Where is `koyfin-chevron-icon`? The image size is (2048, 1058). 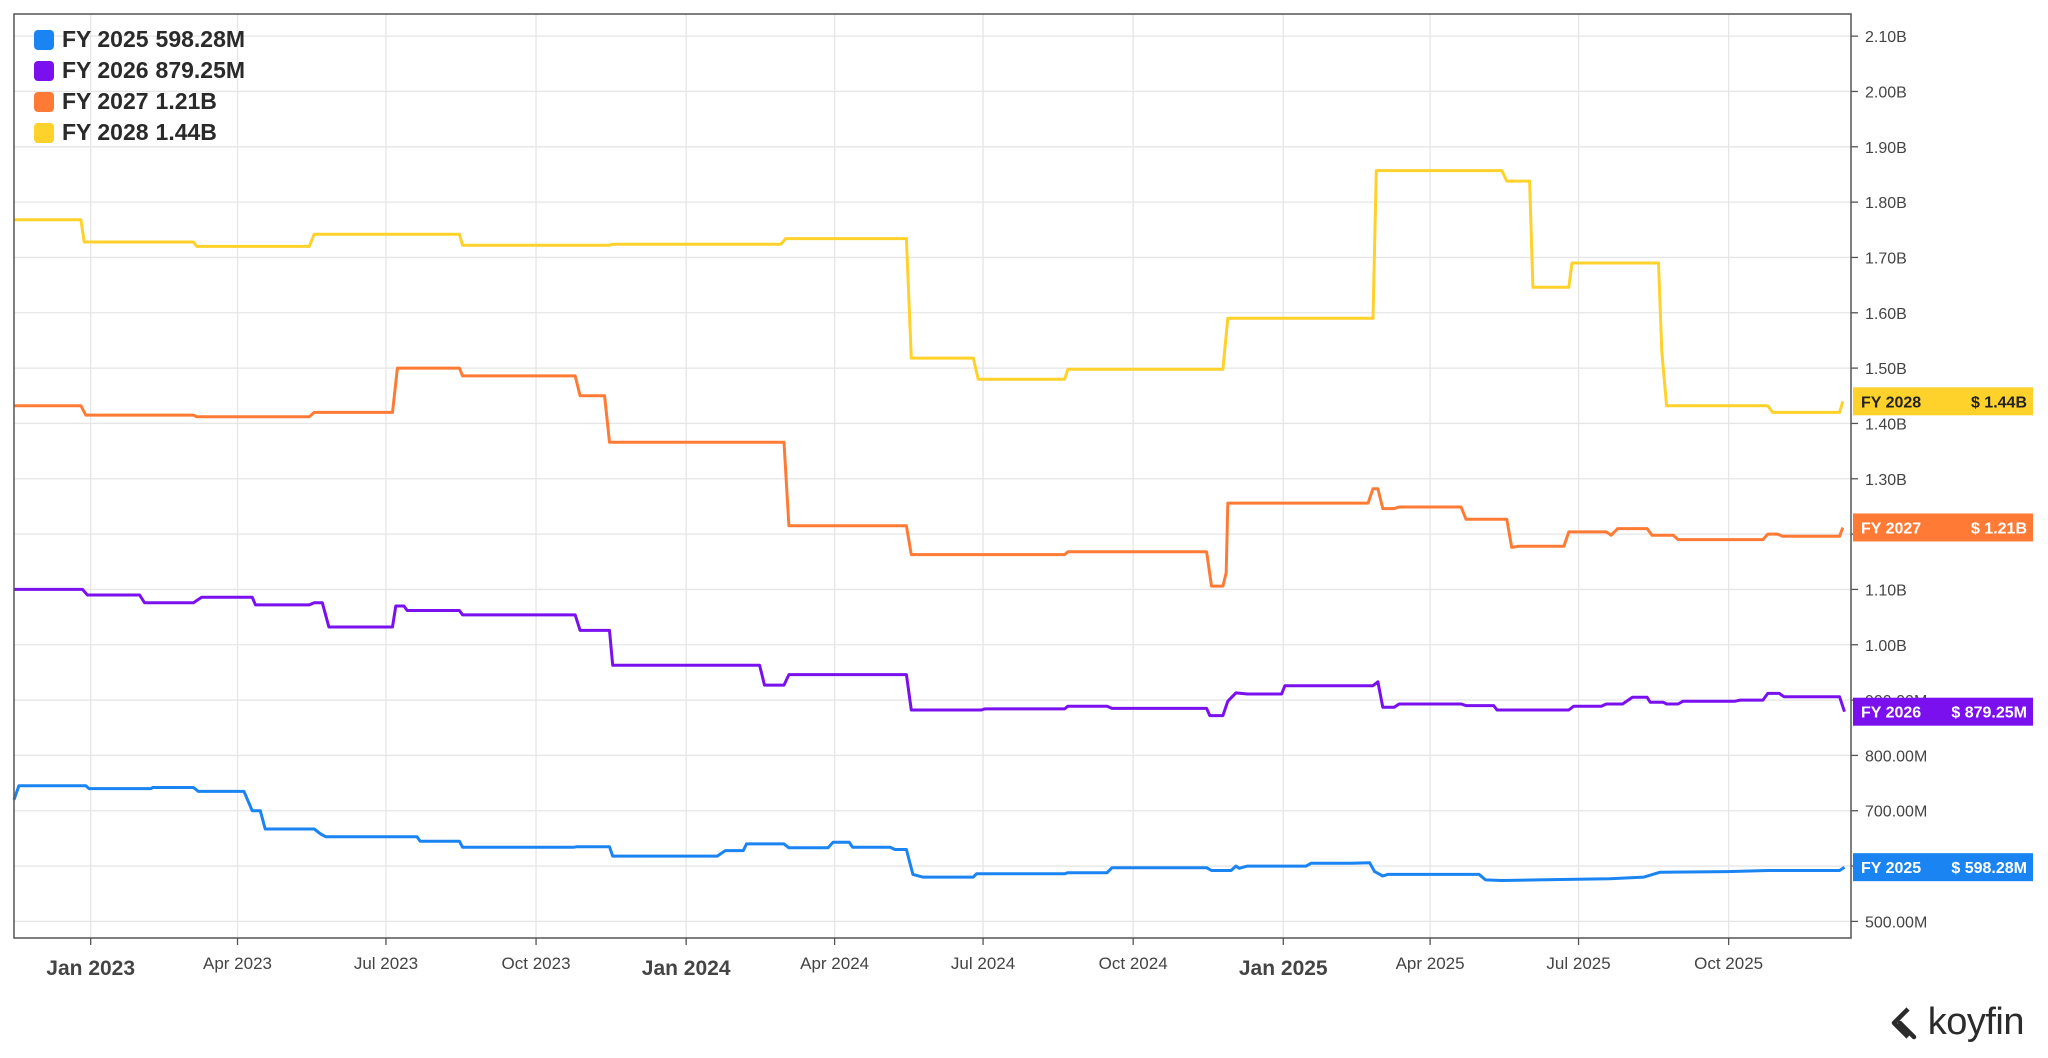 koyfin-chevron-icon is located at coordinates (1903, 1022).